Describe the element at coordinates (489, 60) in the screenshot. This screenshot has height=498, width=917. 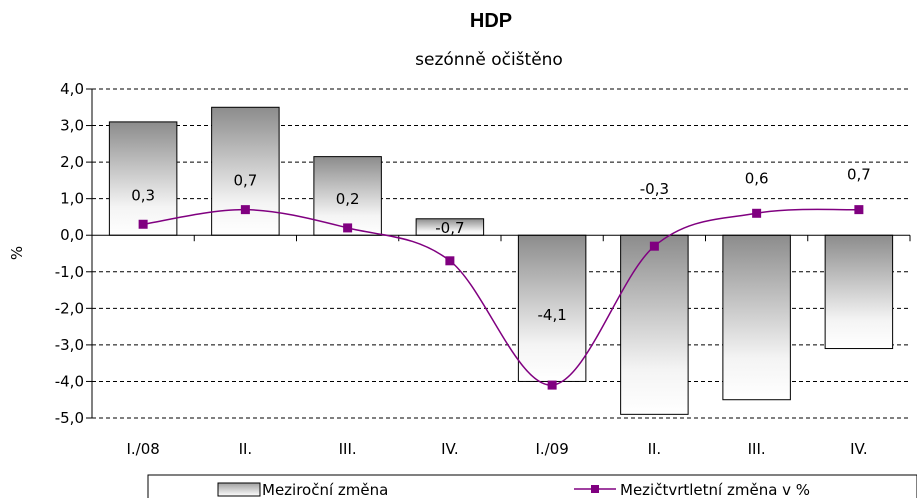
I see `chart-subtitle: sezónně očištěno` at that location.